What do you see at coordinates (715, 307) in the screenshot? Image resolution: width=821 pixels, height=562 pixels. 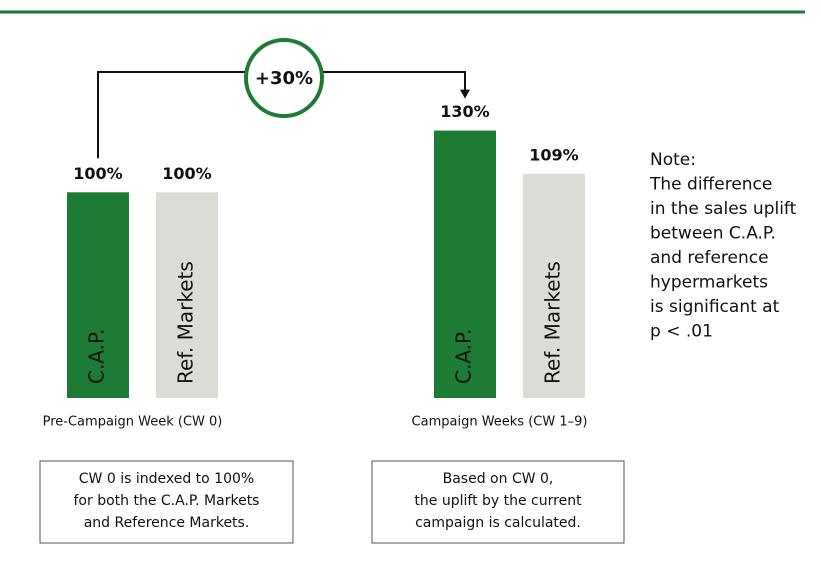 I see `note-line: is significant at` at bounding box center [715, 307].